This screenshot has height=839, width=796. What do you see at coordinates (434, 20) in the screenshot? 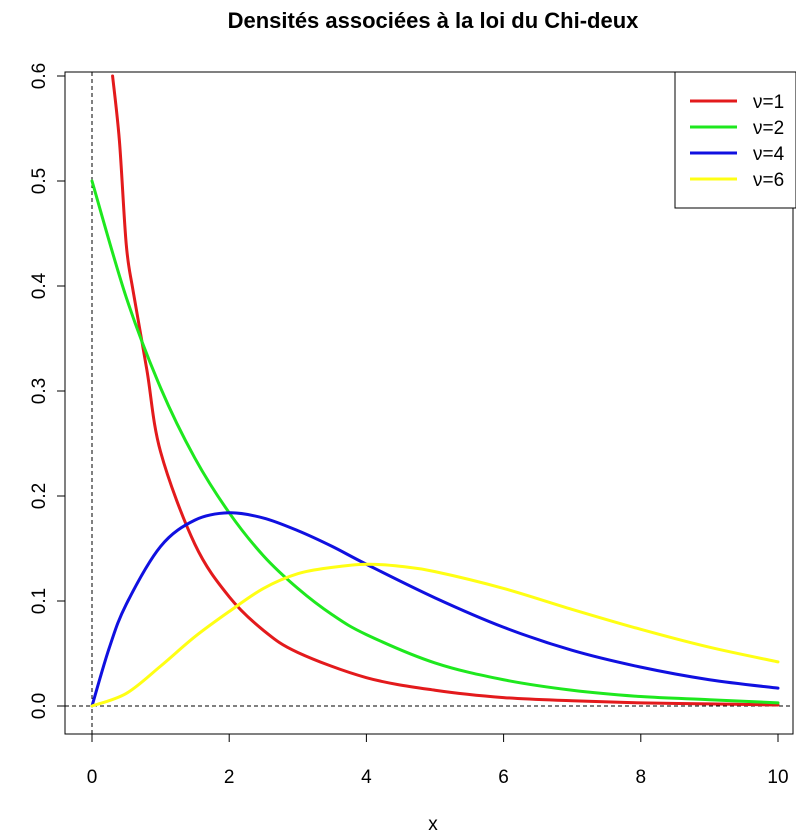
I see `chart-title: Densités associées à la loi du Chi-deux` at bounding box center [434, 20].